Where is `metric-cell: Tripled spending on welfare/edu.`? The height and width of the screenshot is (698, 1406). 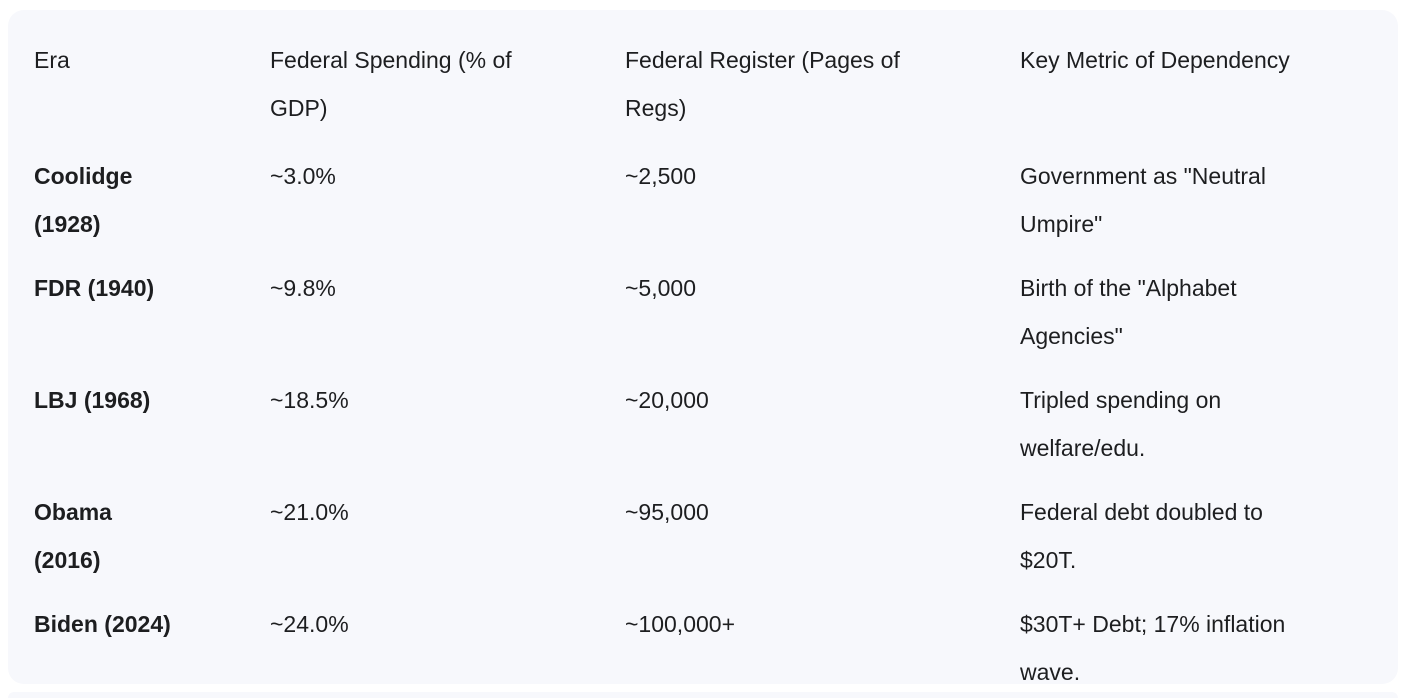 metric-cell: Tripled spending on welfare/edu. is located at coordinates (1121, 424).